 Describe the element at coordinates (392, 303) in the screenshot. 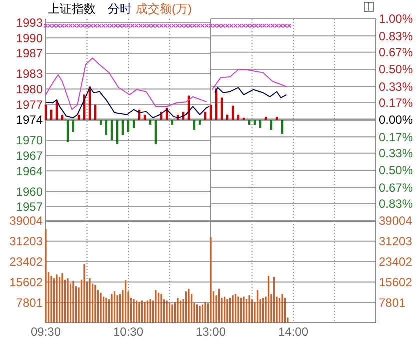

I see `y2-tick-label: 7801` at that location.